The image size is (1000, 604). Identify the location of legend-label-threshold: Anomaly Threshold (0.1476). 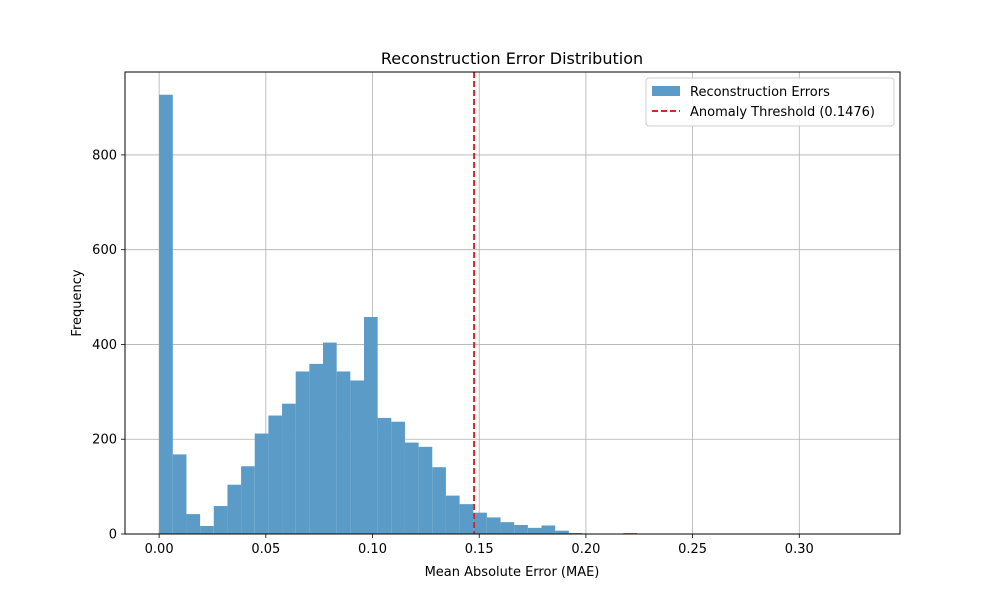
(782, 112).